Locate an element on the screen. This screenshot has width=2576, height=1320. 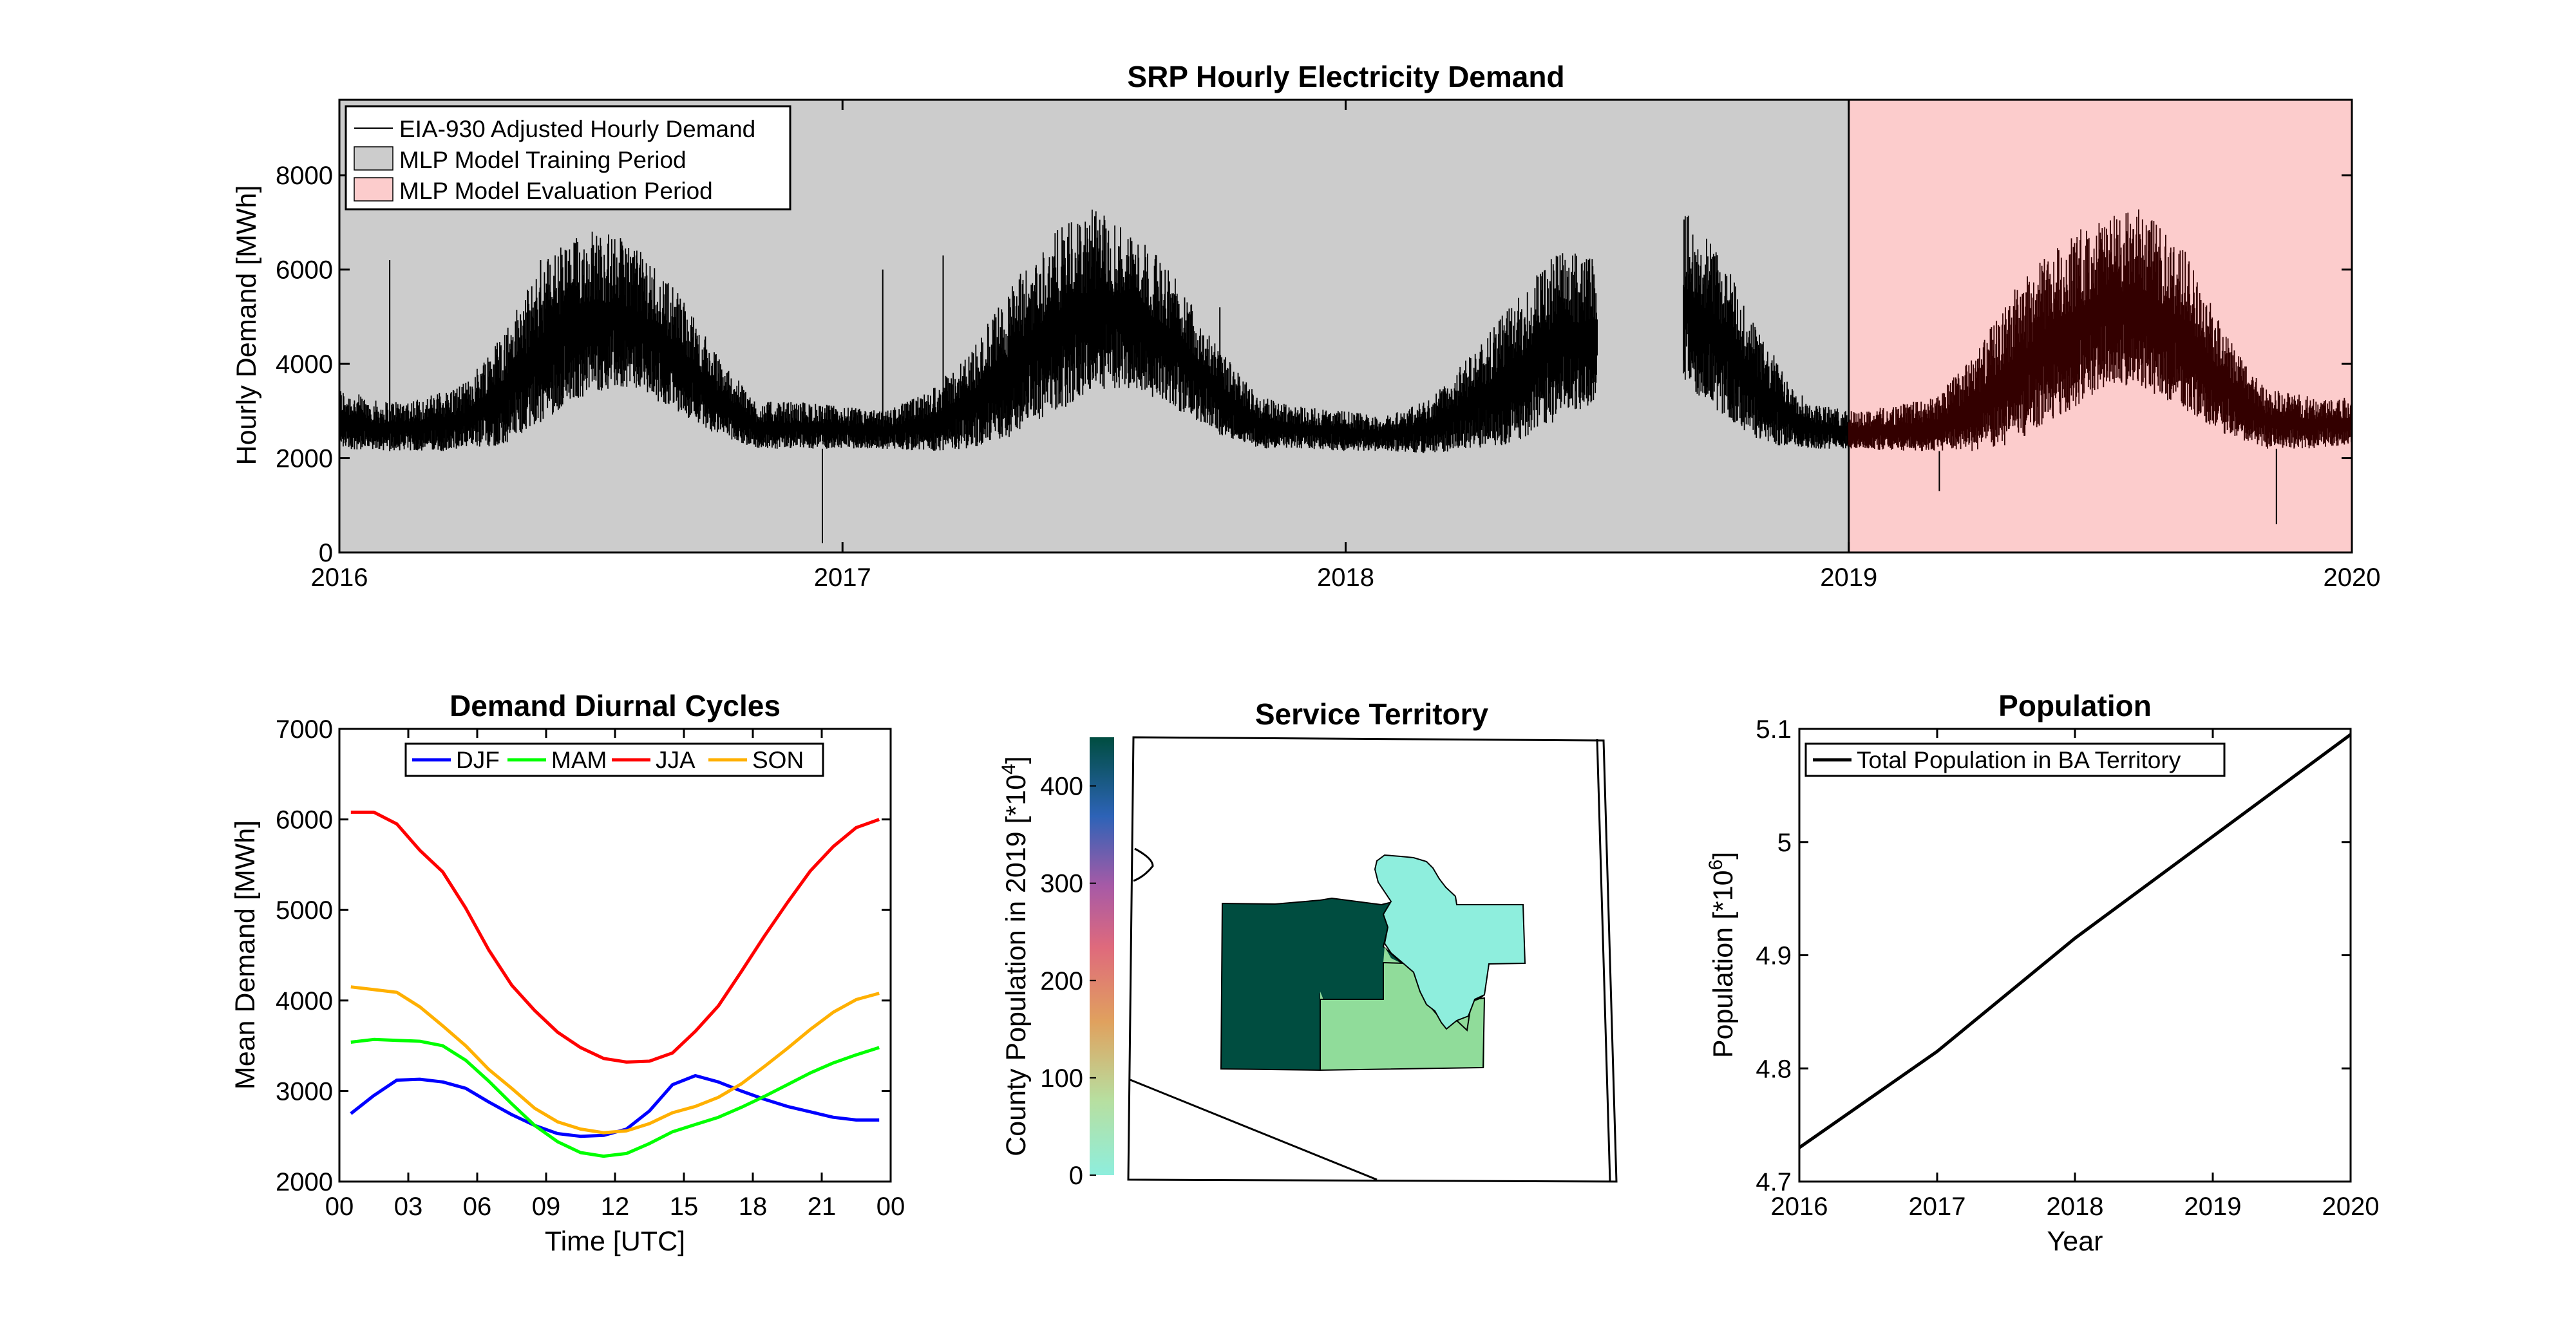
legend-son-label: SON is located at coordinates (778, 760).